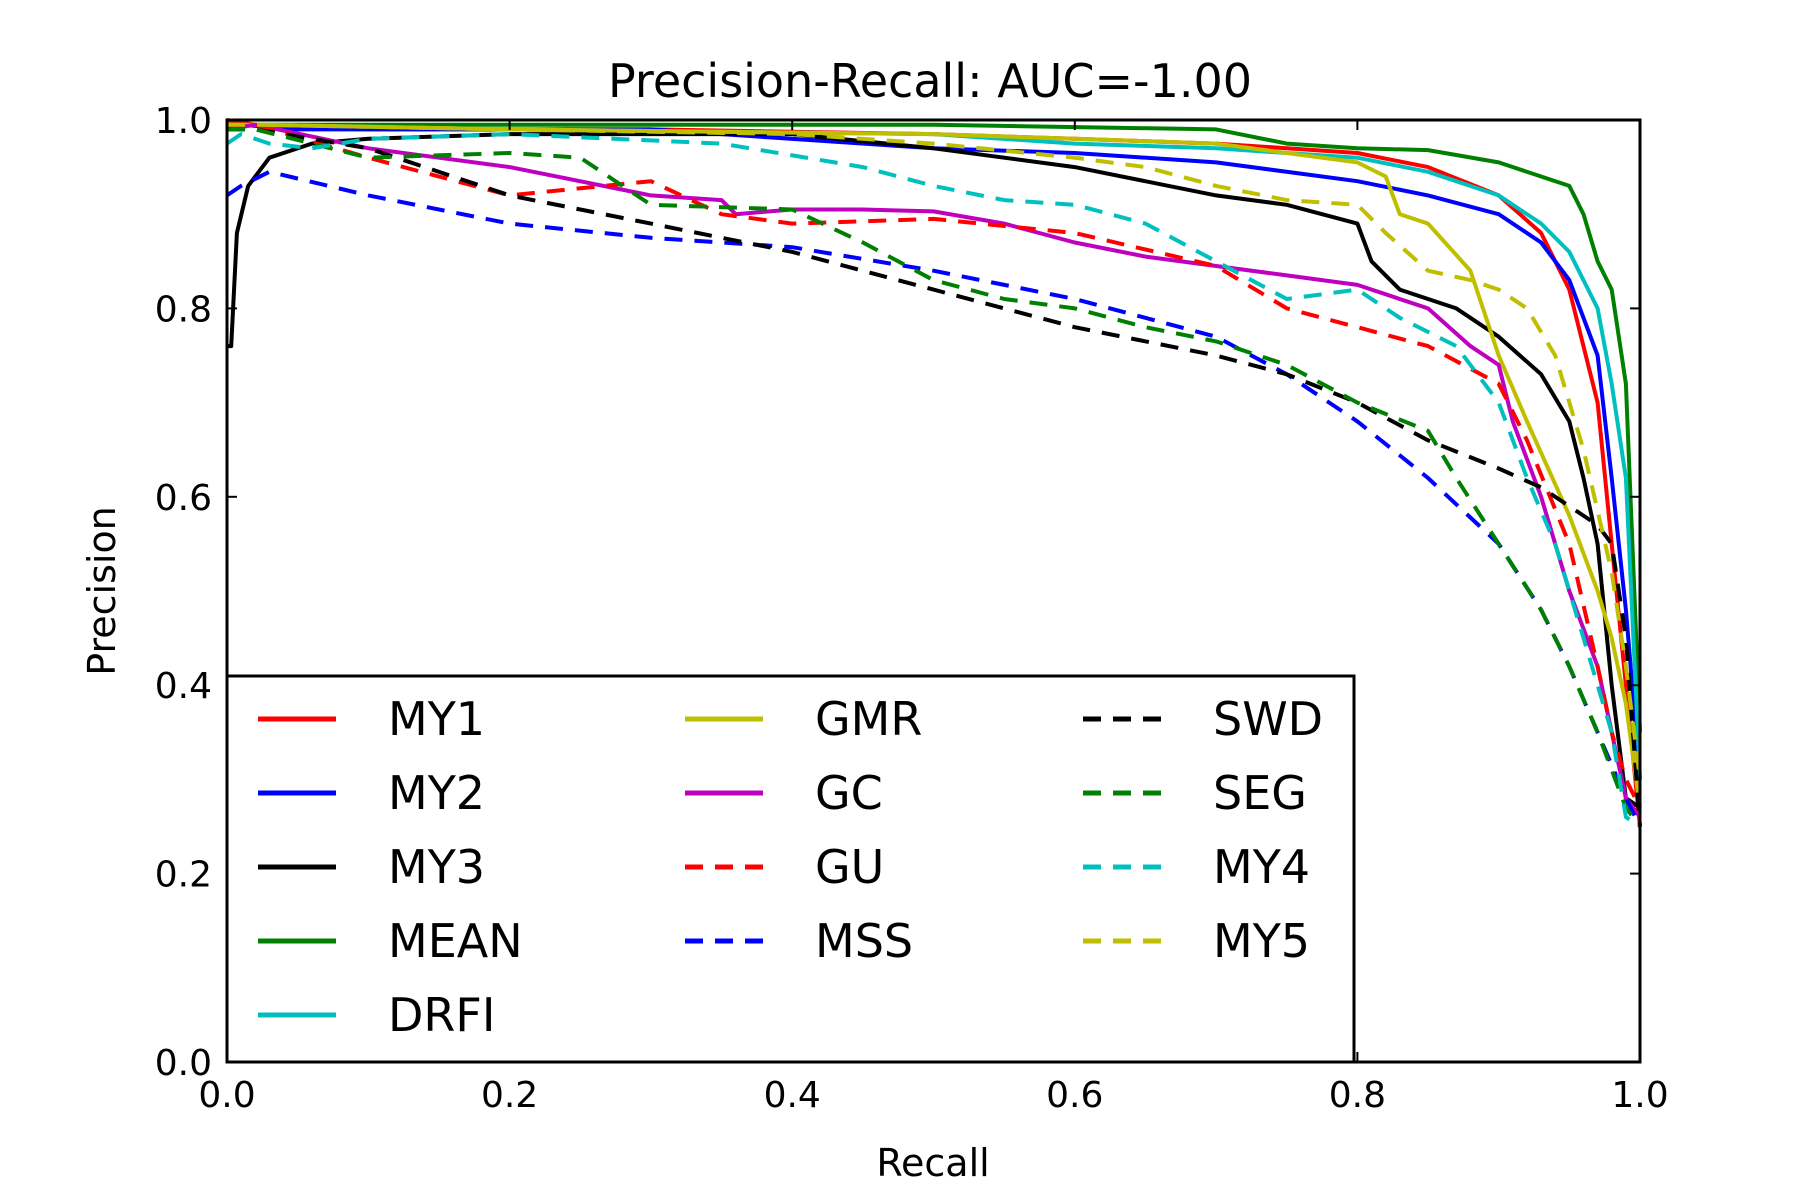 This screenshot has width=1800, height=1200. I want to click on y-tick-label: 0.4, so click(183, 686).